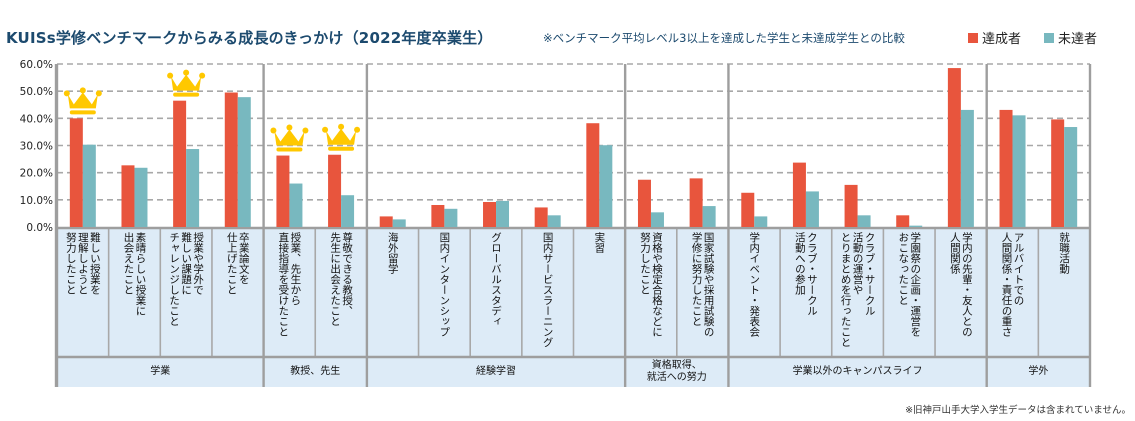 The image size is (1135, 421). Describe the element at coordinates (36, 92) in the screenshot. I see `y-tick-label: 50.0%` at that location.